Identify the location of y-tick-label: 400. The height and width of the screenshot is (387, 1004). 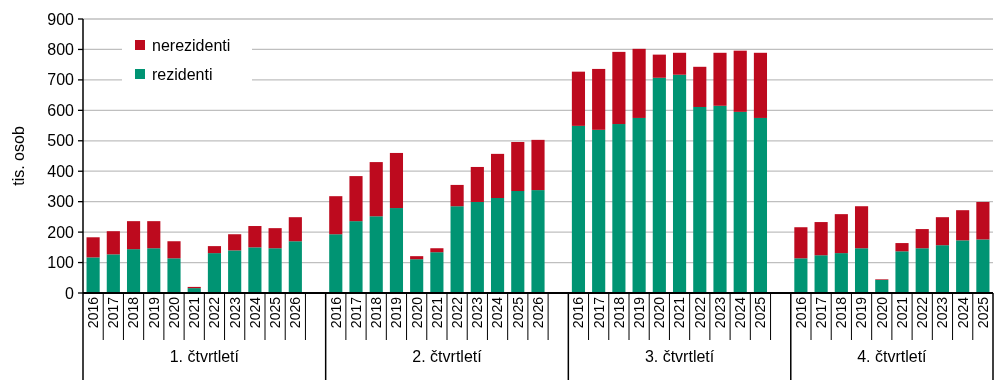
(61, 171).